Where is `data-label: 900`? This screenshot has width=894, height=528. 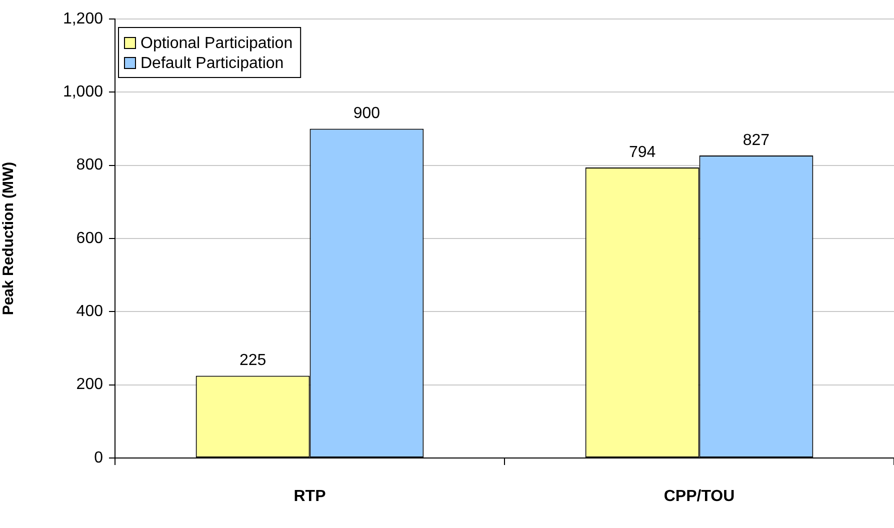
data-label: 900 is located at coordinates (366, 113).